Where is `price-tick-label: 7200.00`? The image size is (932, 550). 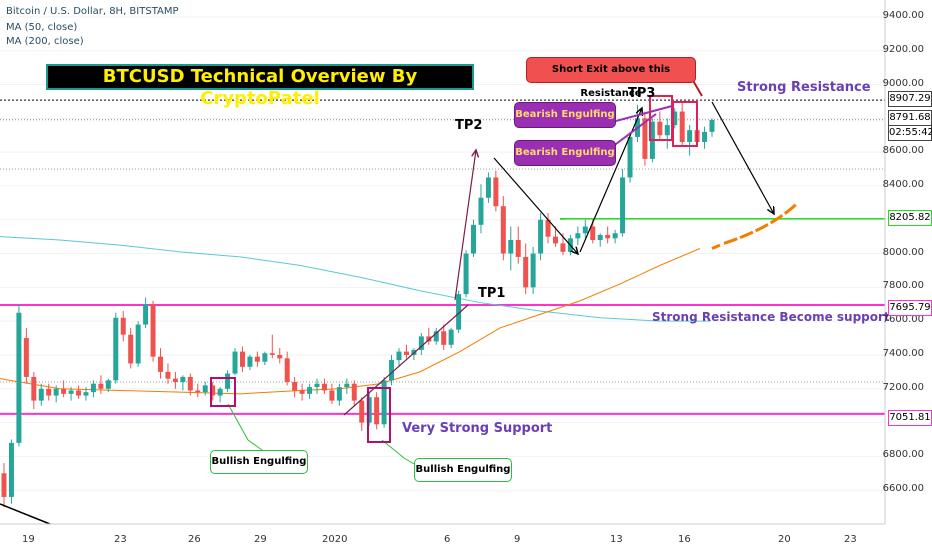 price-tick-label: 7200.00 is located at coordinates (903, 387).